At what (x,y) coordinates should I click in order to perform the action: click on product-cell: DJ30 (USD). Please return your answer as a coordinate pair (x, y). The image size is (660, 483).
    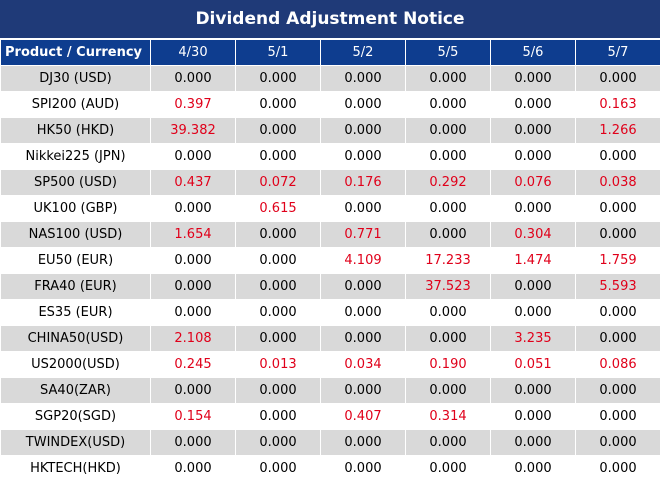
    Looking at the image, I should click on (75, 78).